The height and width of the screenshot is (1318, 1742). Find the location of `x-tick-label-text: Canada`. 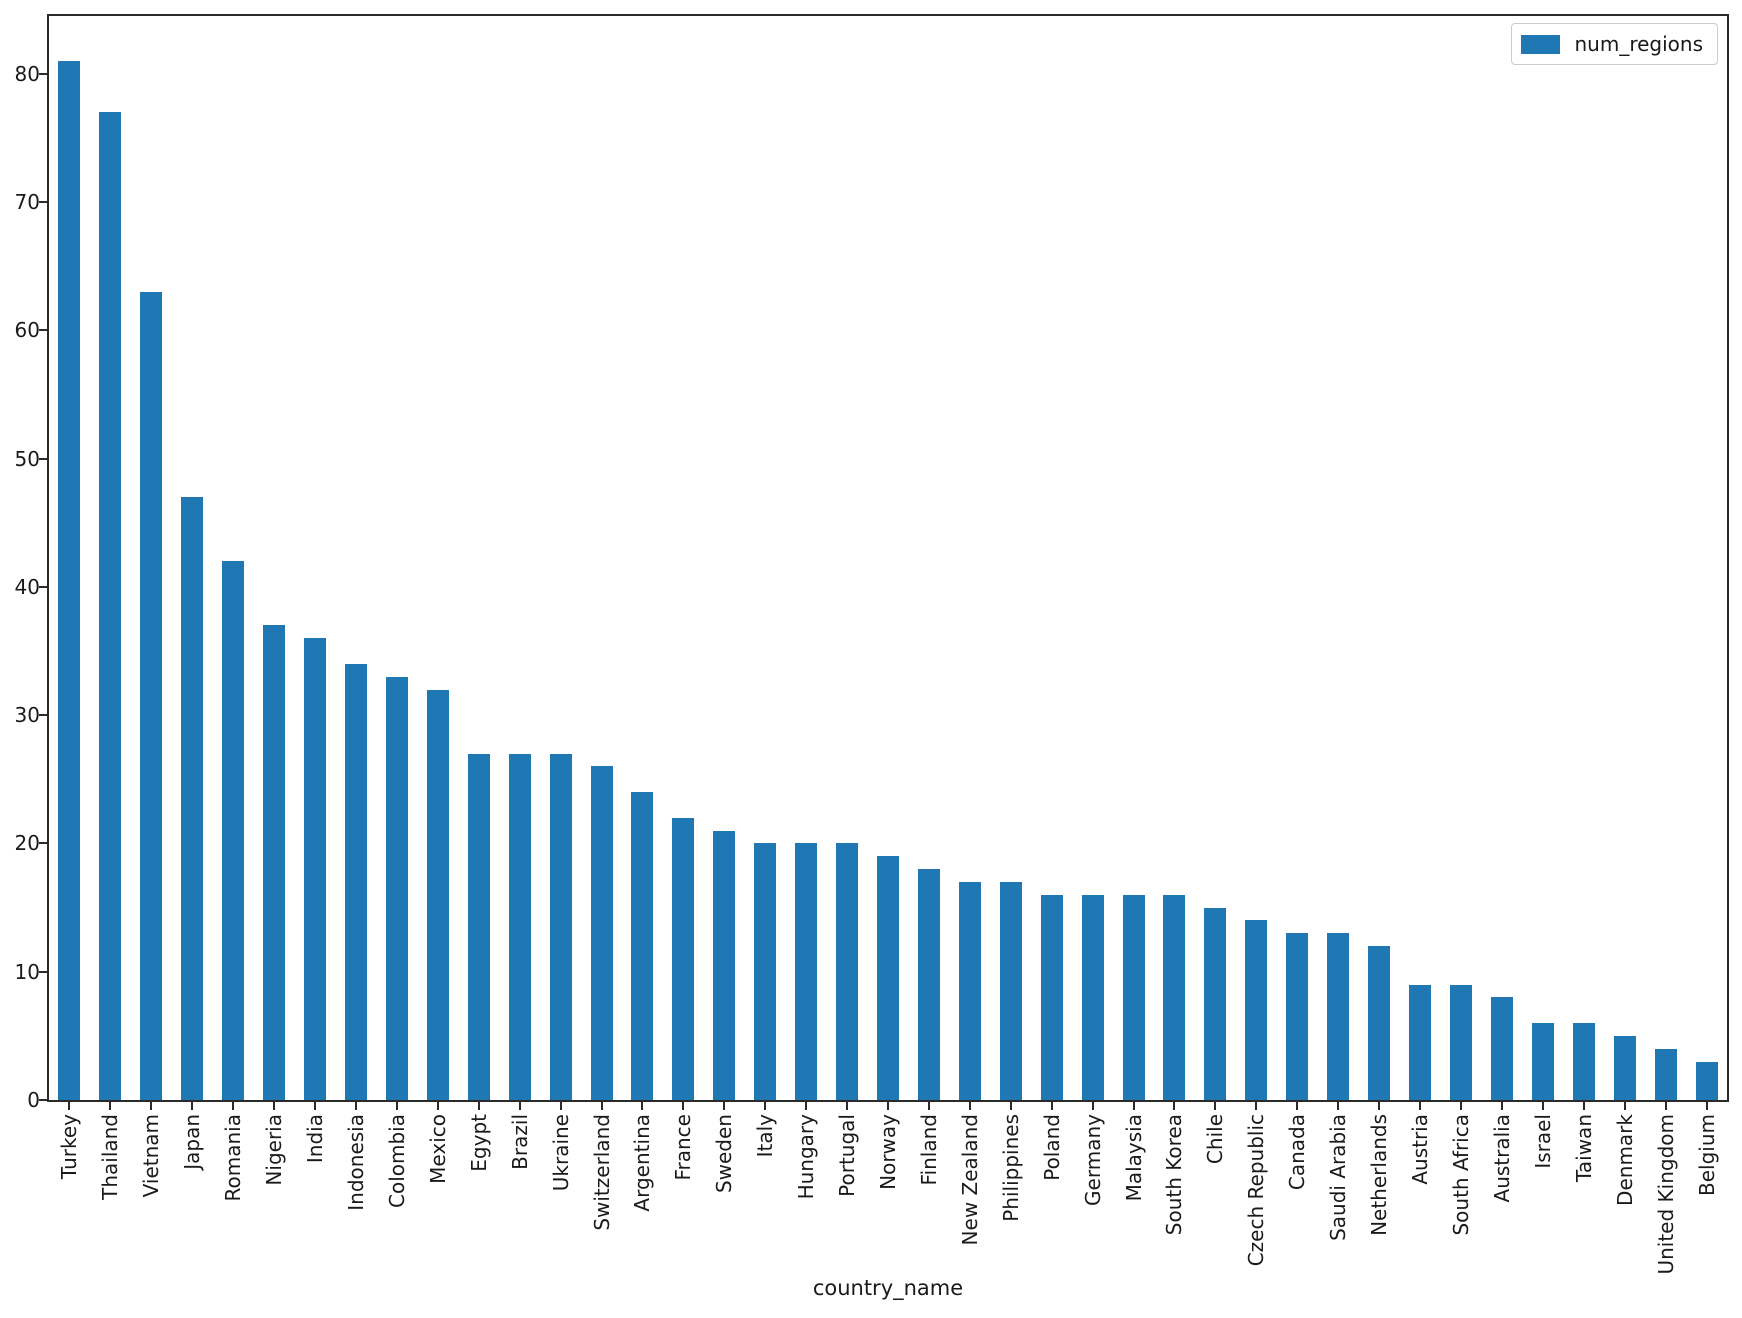

x-tick-label-text: Canada is located at coordinates (1297, 1152).